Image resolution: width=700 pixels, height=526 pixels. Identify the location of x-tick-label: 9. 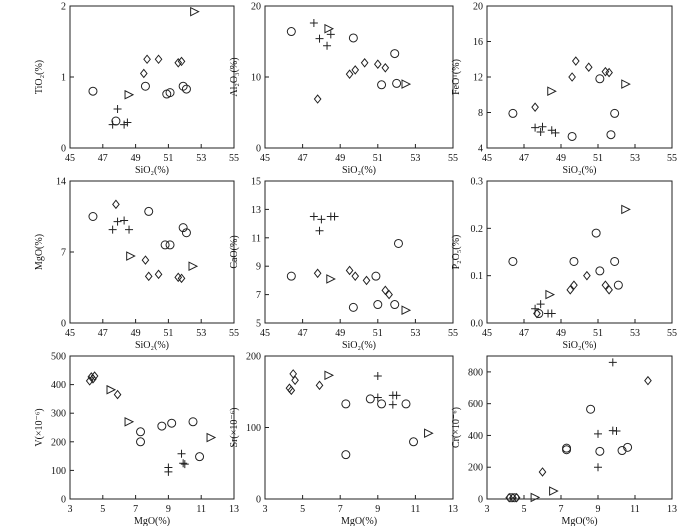
(377, 509).